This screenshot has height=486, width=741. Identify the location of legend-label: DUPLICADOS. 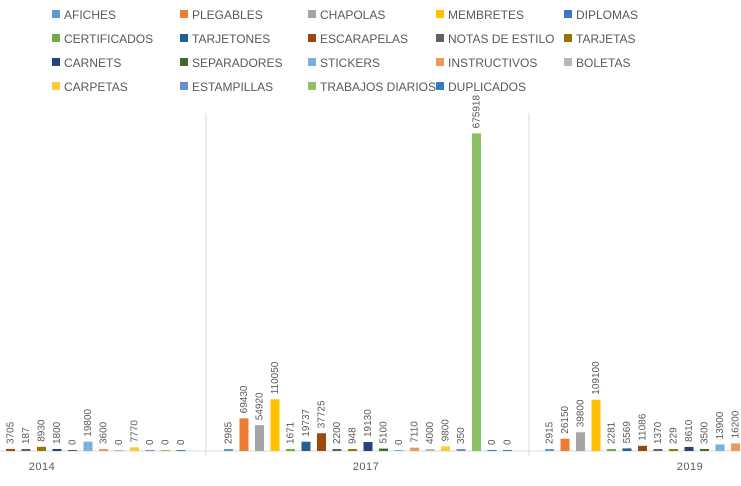
(487, 87).